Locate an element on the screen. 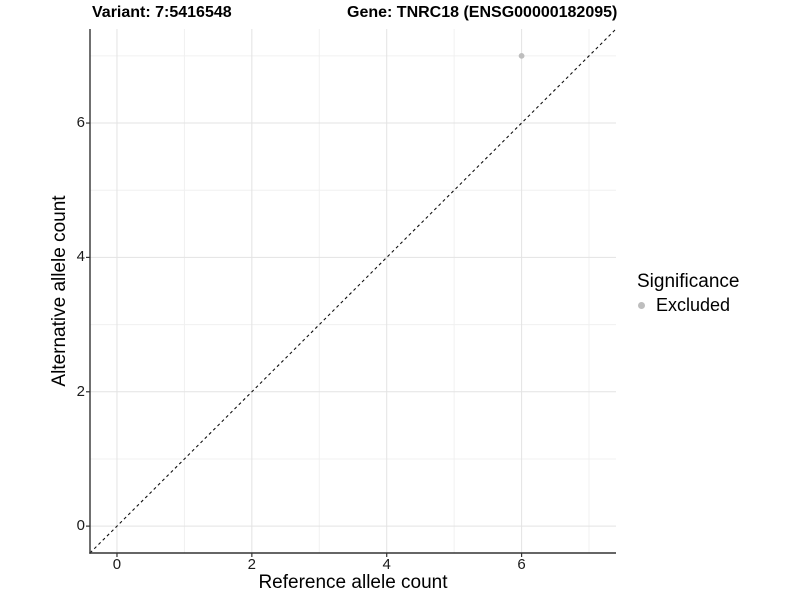  y-axis-title: Alternative allele count is located at coordinates (59, 291).